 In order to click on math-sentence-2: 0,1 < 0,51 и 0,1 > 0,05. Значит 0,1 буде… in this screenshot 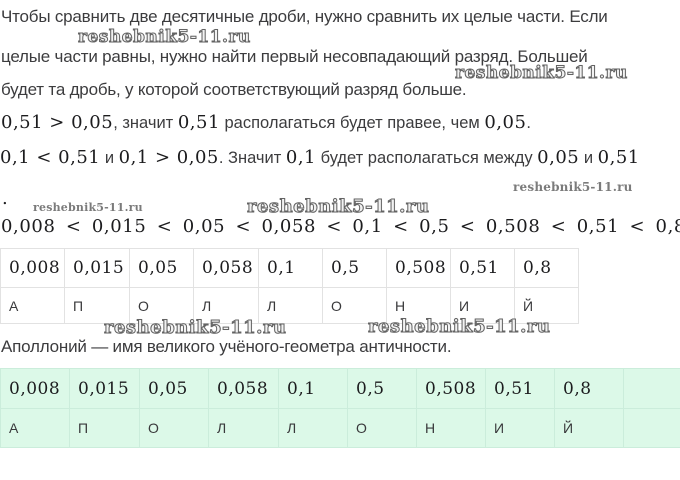, I will do `click(320, 157)`.